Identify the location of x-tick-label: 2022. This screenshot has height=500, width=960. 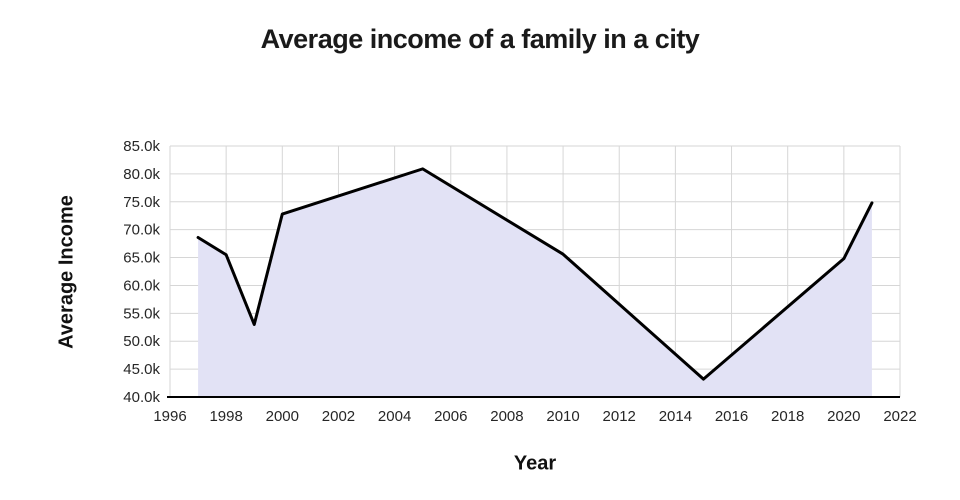
(899, 416).